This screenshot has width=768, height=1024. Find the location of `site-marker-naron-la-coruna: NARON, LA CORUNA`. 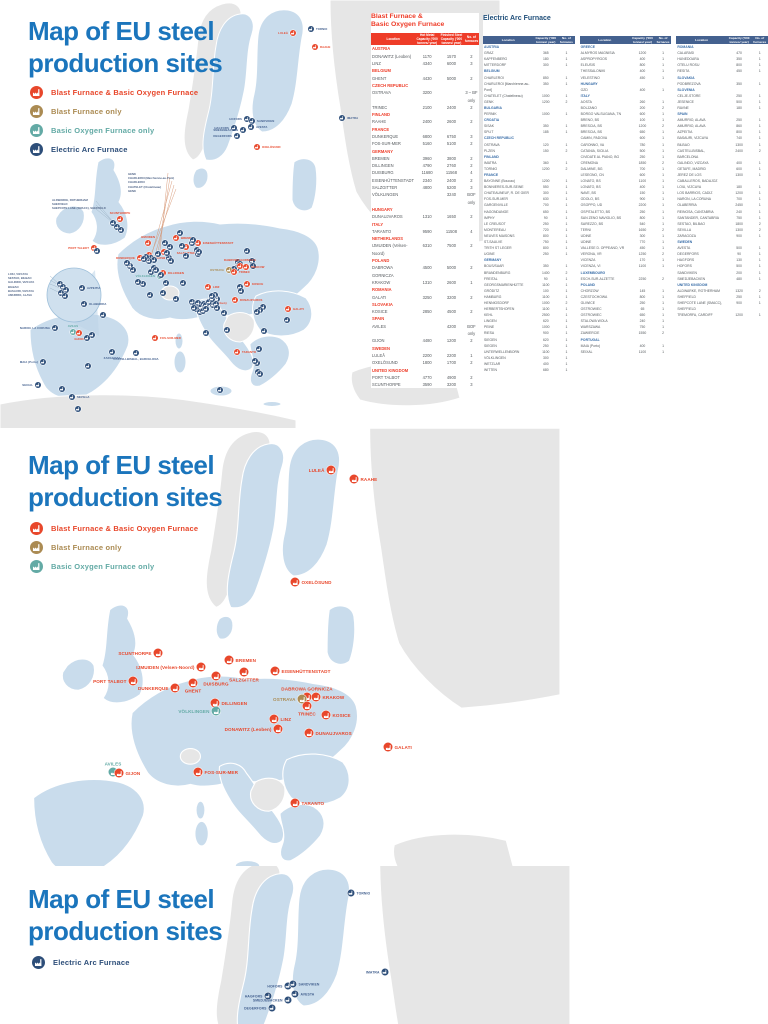

site-marker-naron-la-coruna: NARON, LA CORUNA is located at coordinates (39, 328).